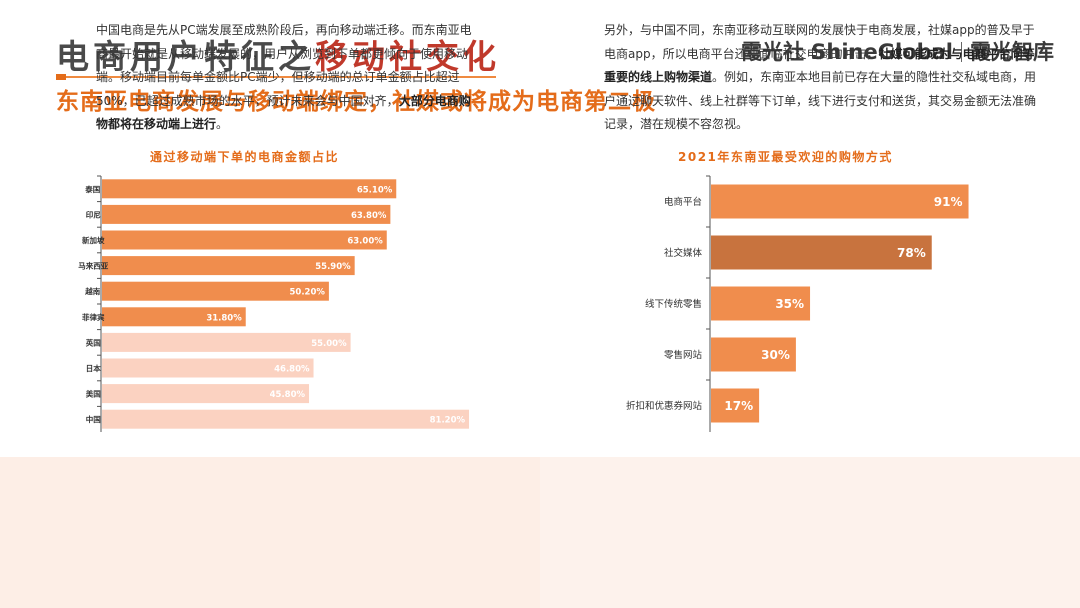 The height and width of the screenshot is (608, 1080). I want to click on brand-right: 霞光智库, so click(1012, 52).